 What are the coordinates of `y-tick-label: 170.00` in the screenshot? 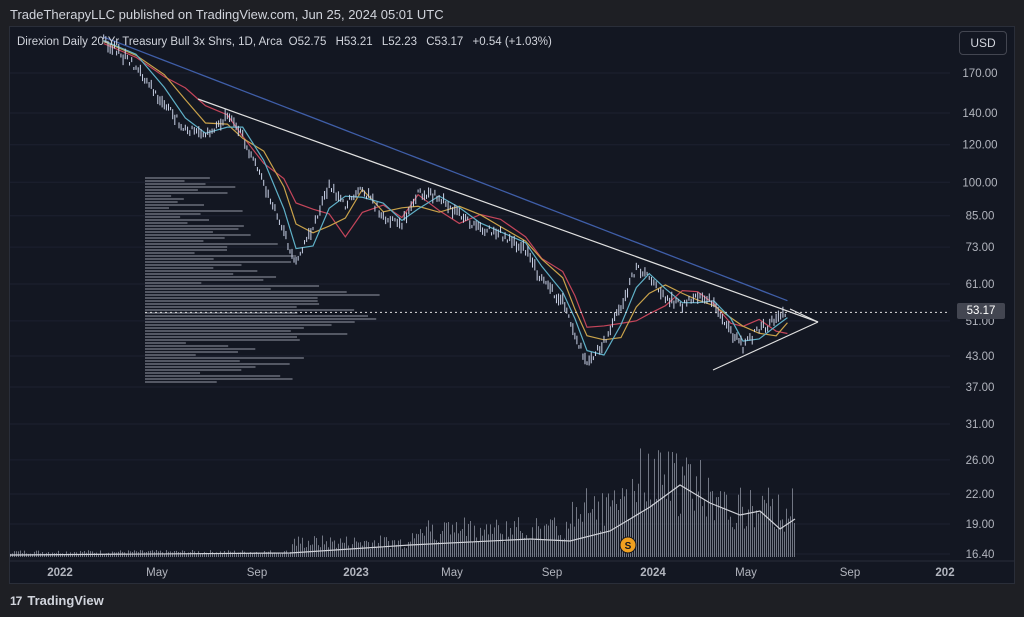 It's located at (979, 74).